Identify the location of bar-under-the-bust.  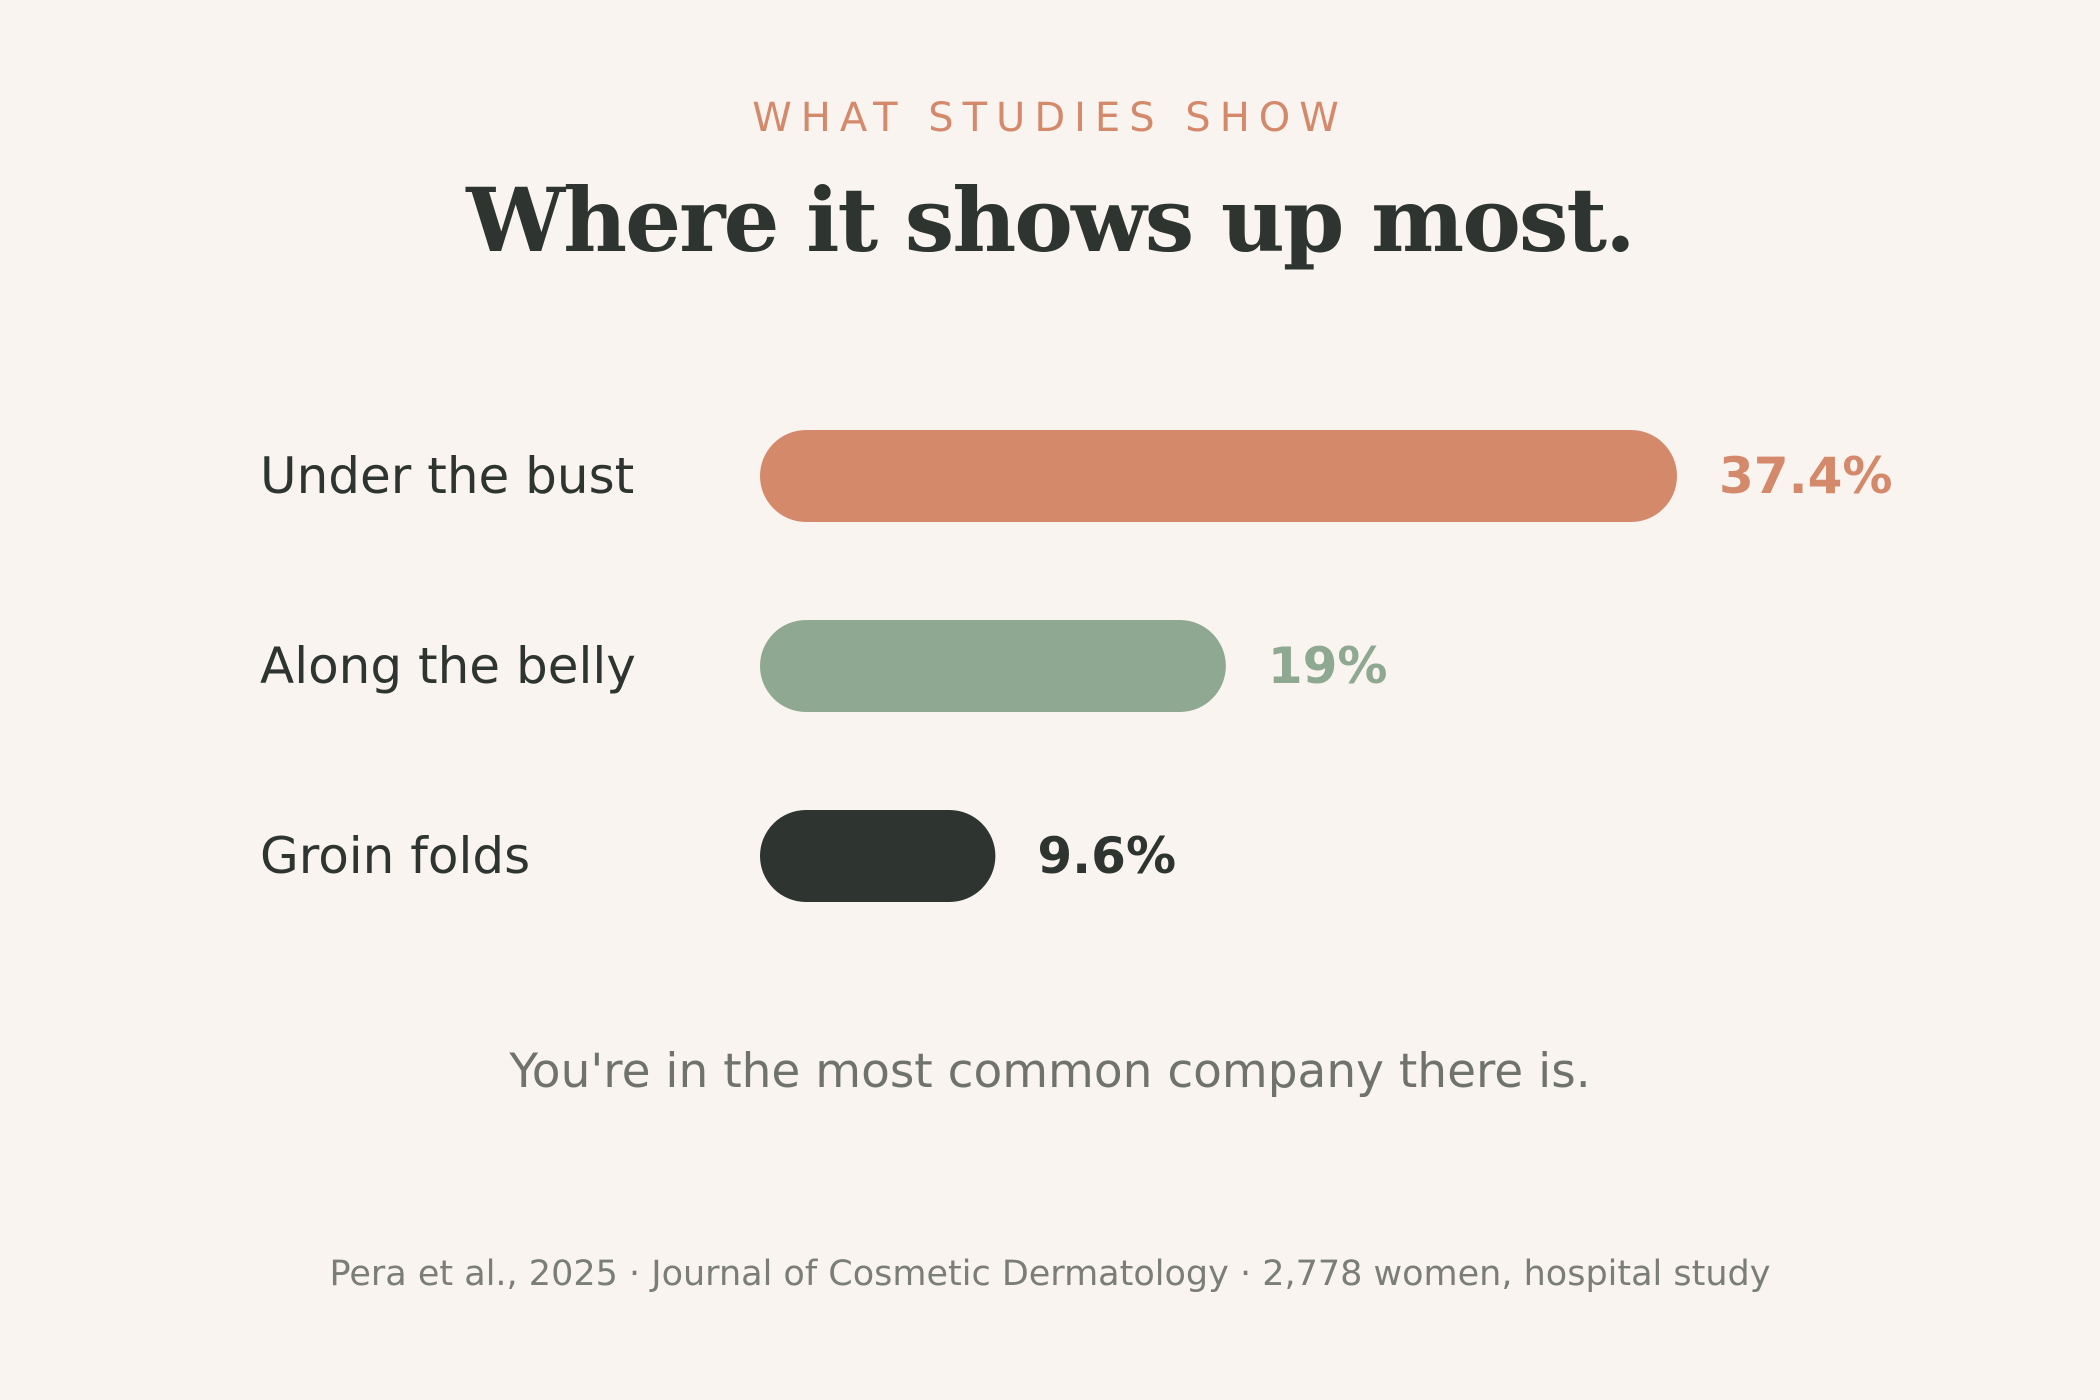
(1218, 476).